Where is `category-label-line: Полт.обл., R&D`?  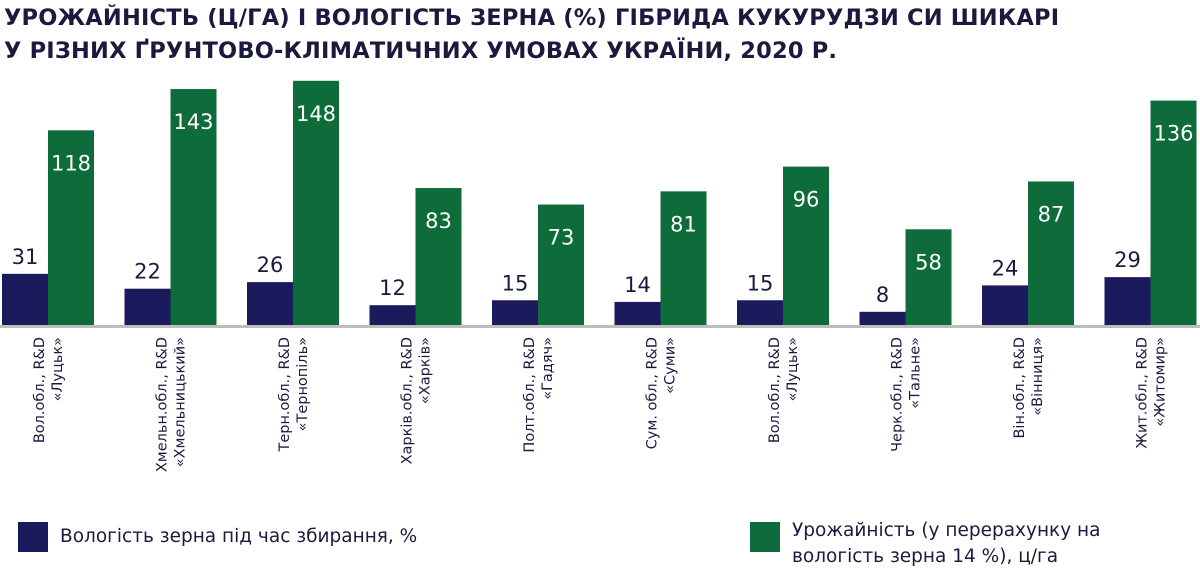
category-label-line: Полт.обл., R&D is located at coordinates (530, 395).